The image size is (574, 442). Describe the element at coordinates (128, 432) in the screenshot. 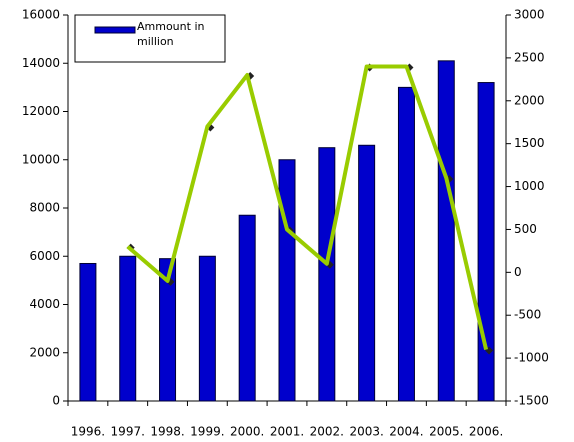

I see `x-tick-label: 1997.` at that location.